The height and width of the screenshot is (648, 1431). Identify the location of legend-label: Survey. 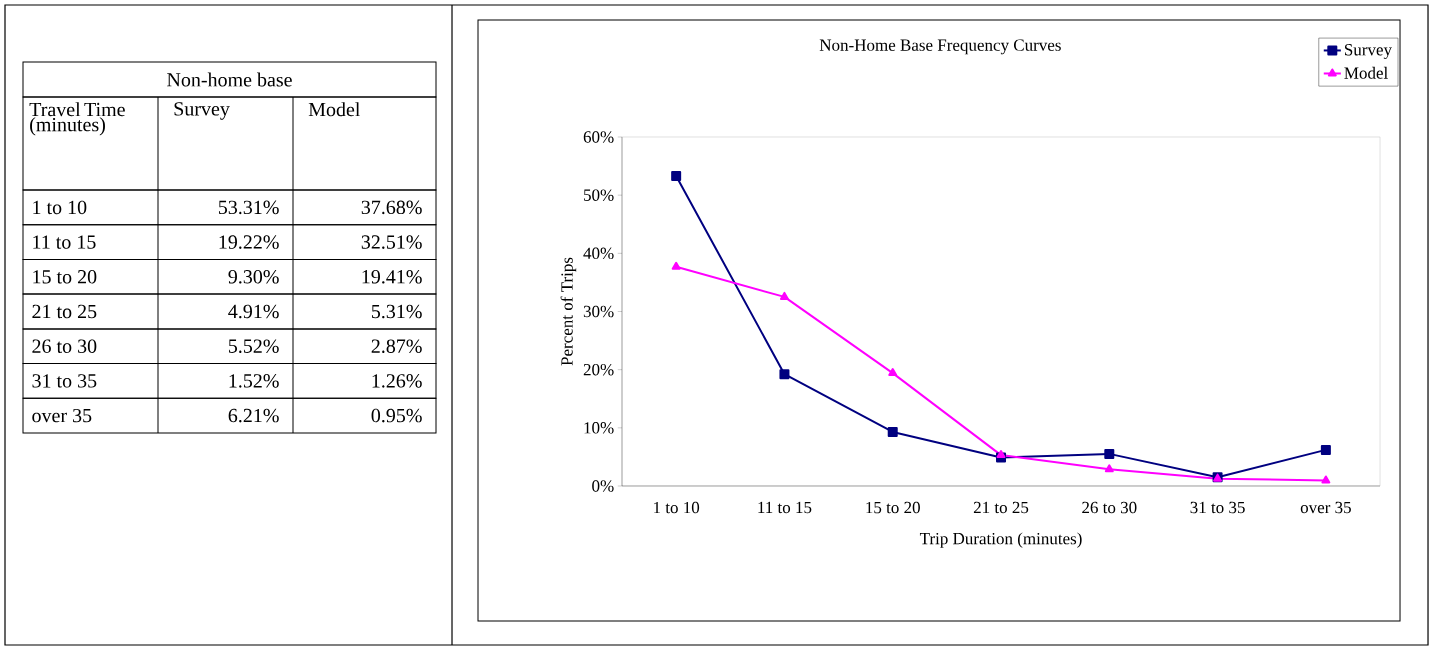
(1368, 52).